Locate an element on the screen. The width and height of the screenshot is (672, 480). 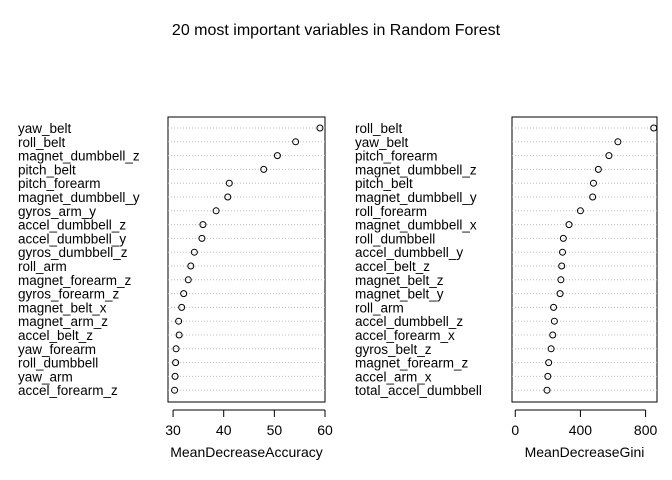
x-tick-label: 800 is located at coordinates (646, 430).